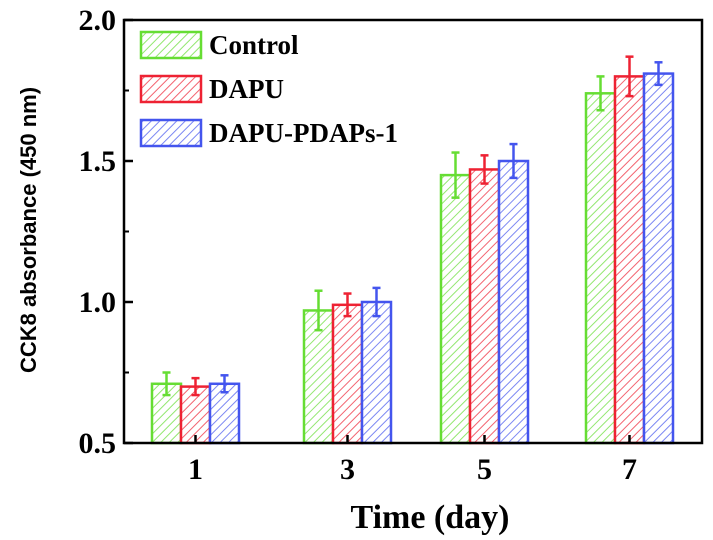 This screenshot has height=540, width=713. I want to click on legend-label: Control, so click(254, 45).